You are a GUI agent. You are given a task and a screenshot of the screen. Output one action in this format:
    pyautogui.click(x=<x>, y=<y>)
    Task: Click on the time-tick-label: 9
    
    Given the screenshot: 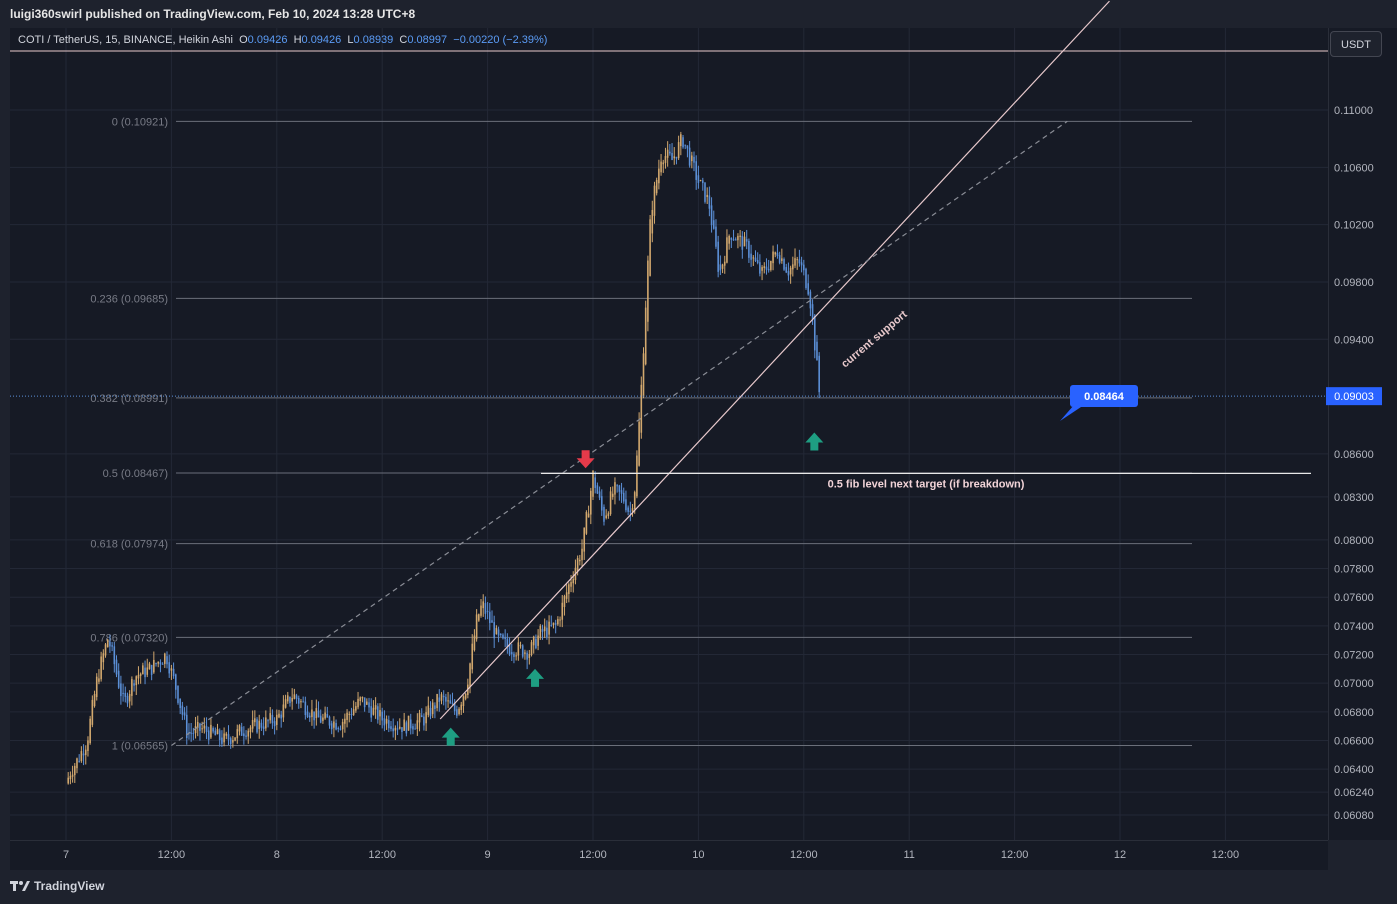 What is the action you would take?
    pyautogui.click(x=488, y=855)
    